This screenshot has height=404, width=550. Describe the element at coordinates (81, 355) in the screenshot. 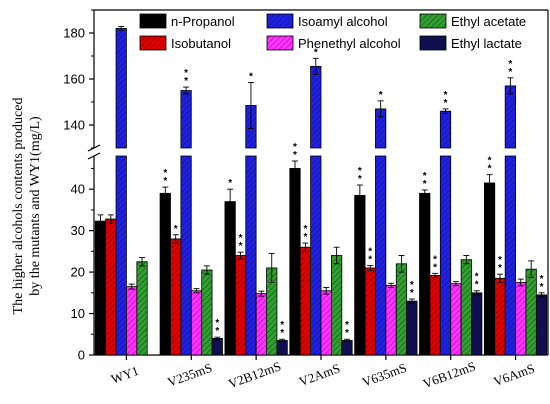

I see `y-tick-label: 0` at that location.